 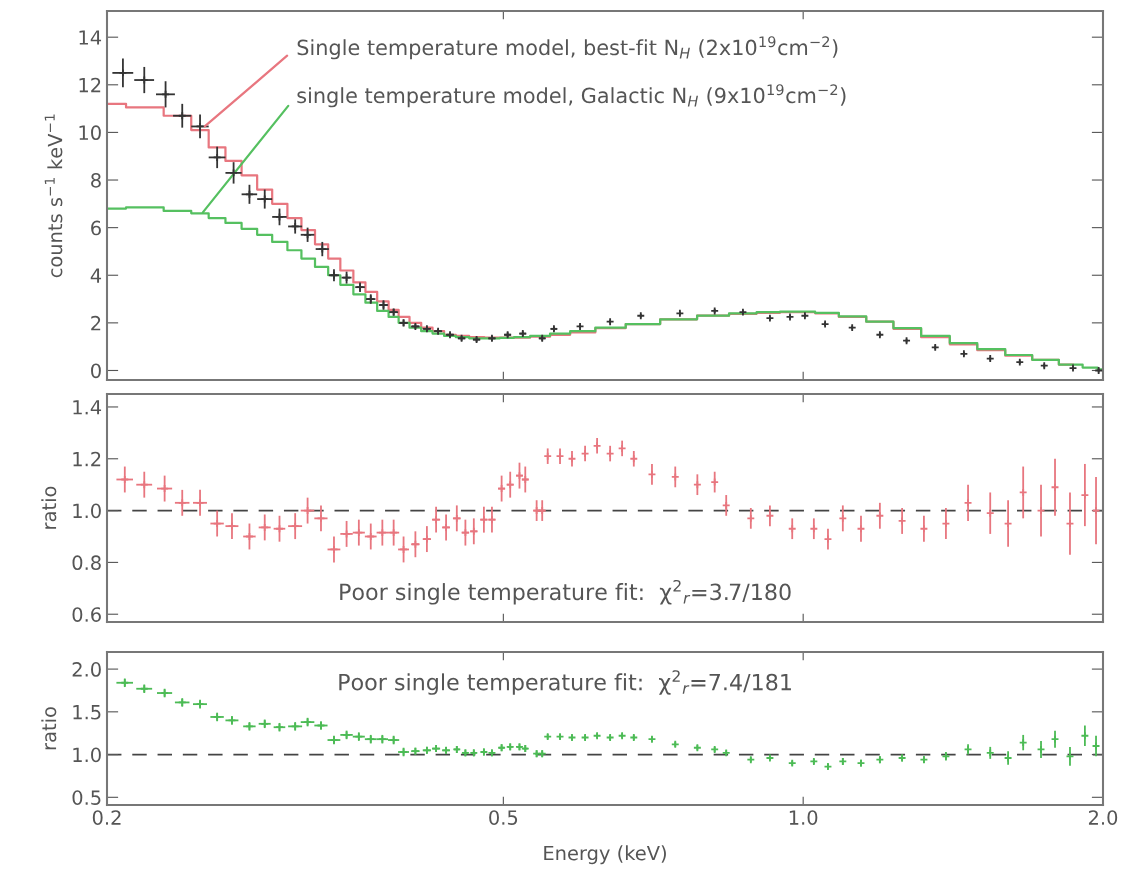 What do you see at coordinates (86, 614) in the screenshot?
I see `y-tick-label: 0.6` at bounding box center [86, 614].